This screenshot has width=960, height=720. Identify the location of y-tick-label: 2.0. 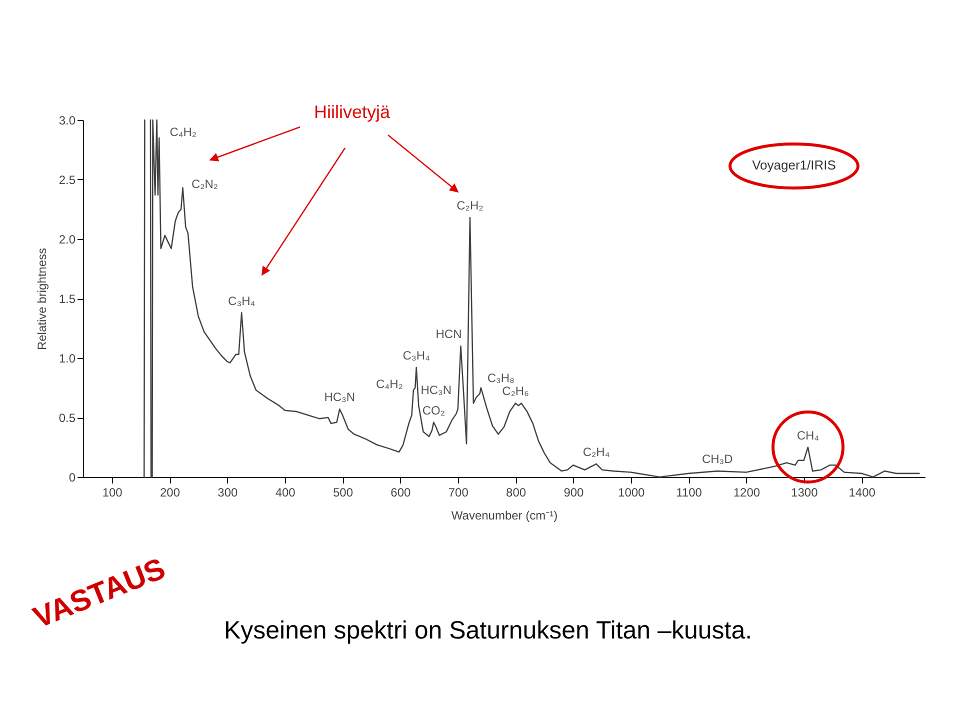
(67, 239).